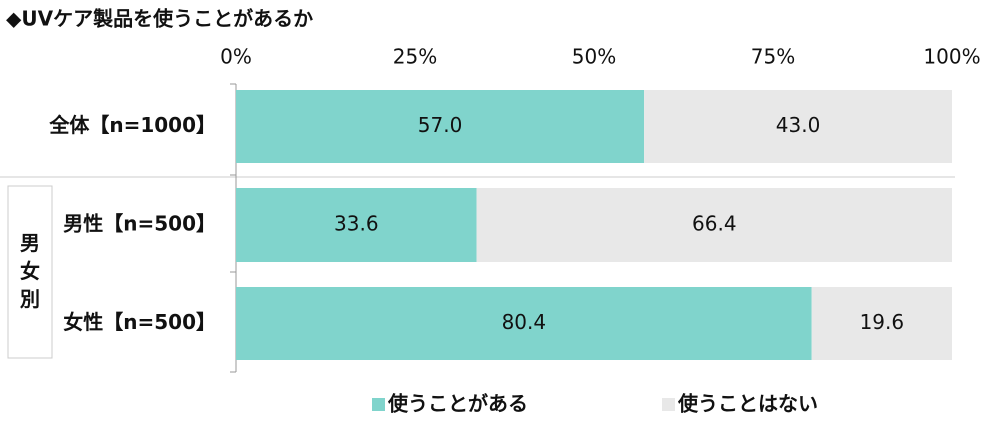 The height and width of the screenshot is (423, 1000). I want to click on category-label: 女性【n=500】, so click(139, 322).